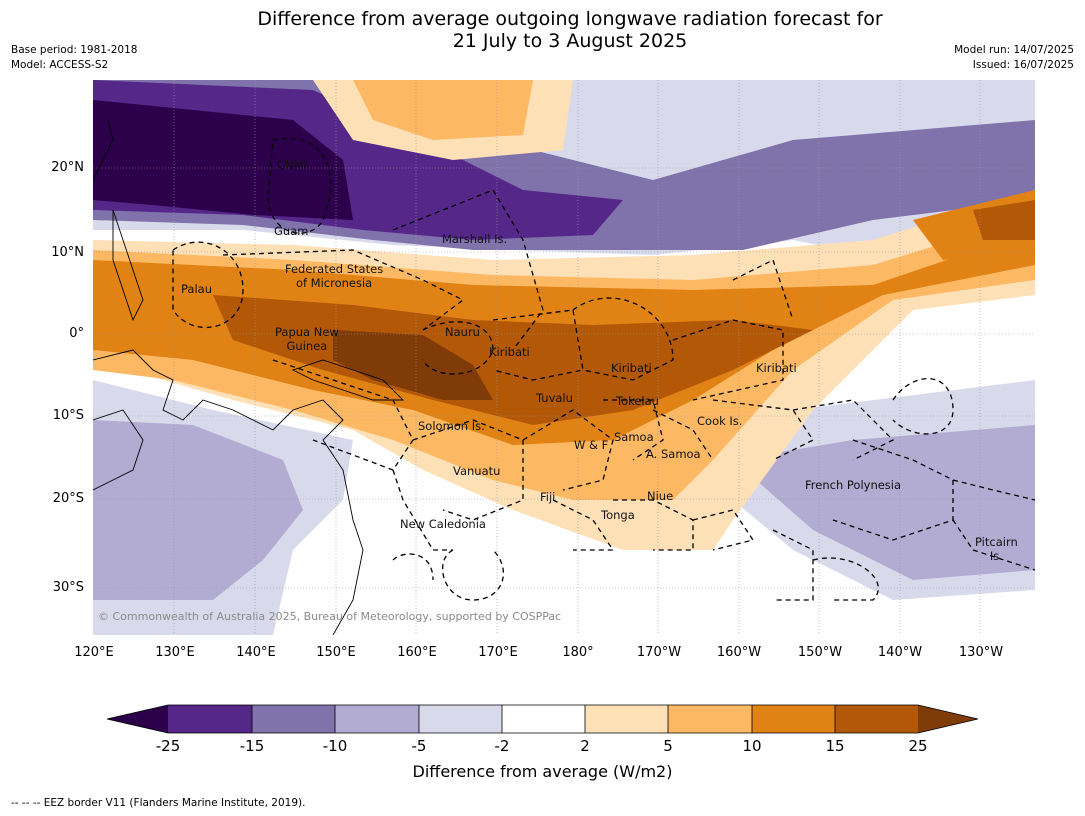 The width and height of the screenshot is (1085, 816). Describe the element at coordinates (578, 652) in the screenshot. I see `lon-label-180: 180°` at that location.